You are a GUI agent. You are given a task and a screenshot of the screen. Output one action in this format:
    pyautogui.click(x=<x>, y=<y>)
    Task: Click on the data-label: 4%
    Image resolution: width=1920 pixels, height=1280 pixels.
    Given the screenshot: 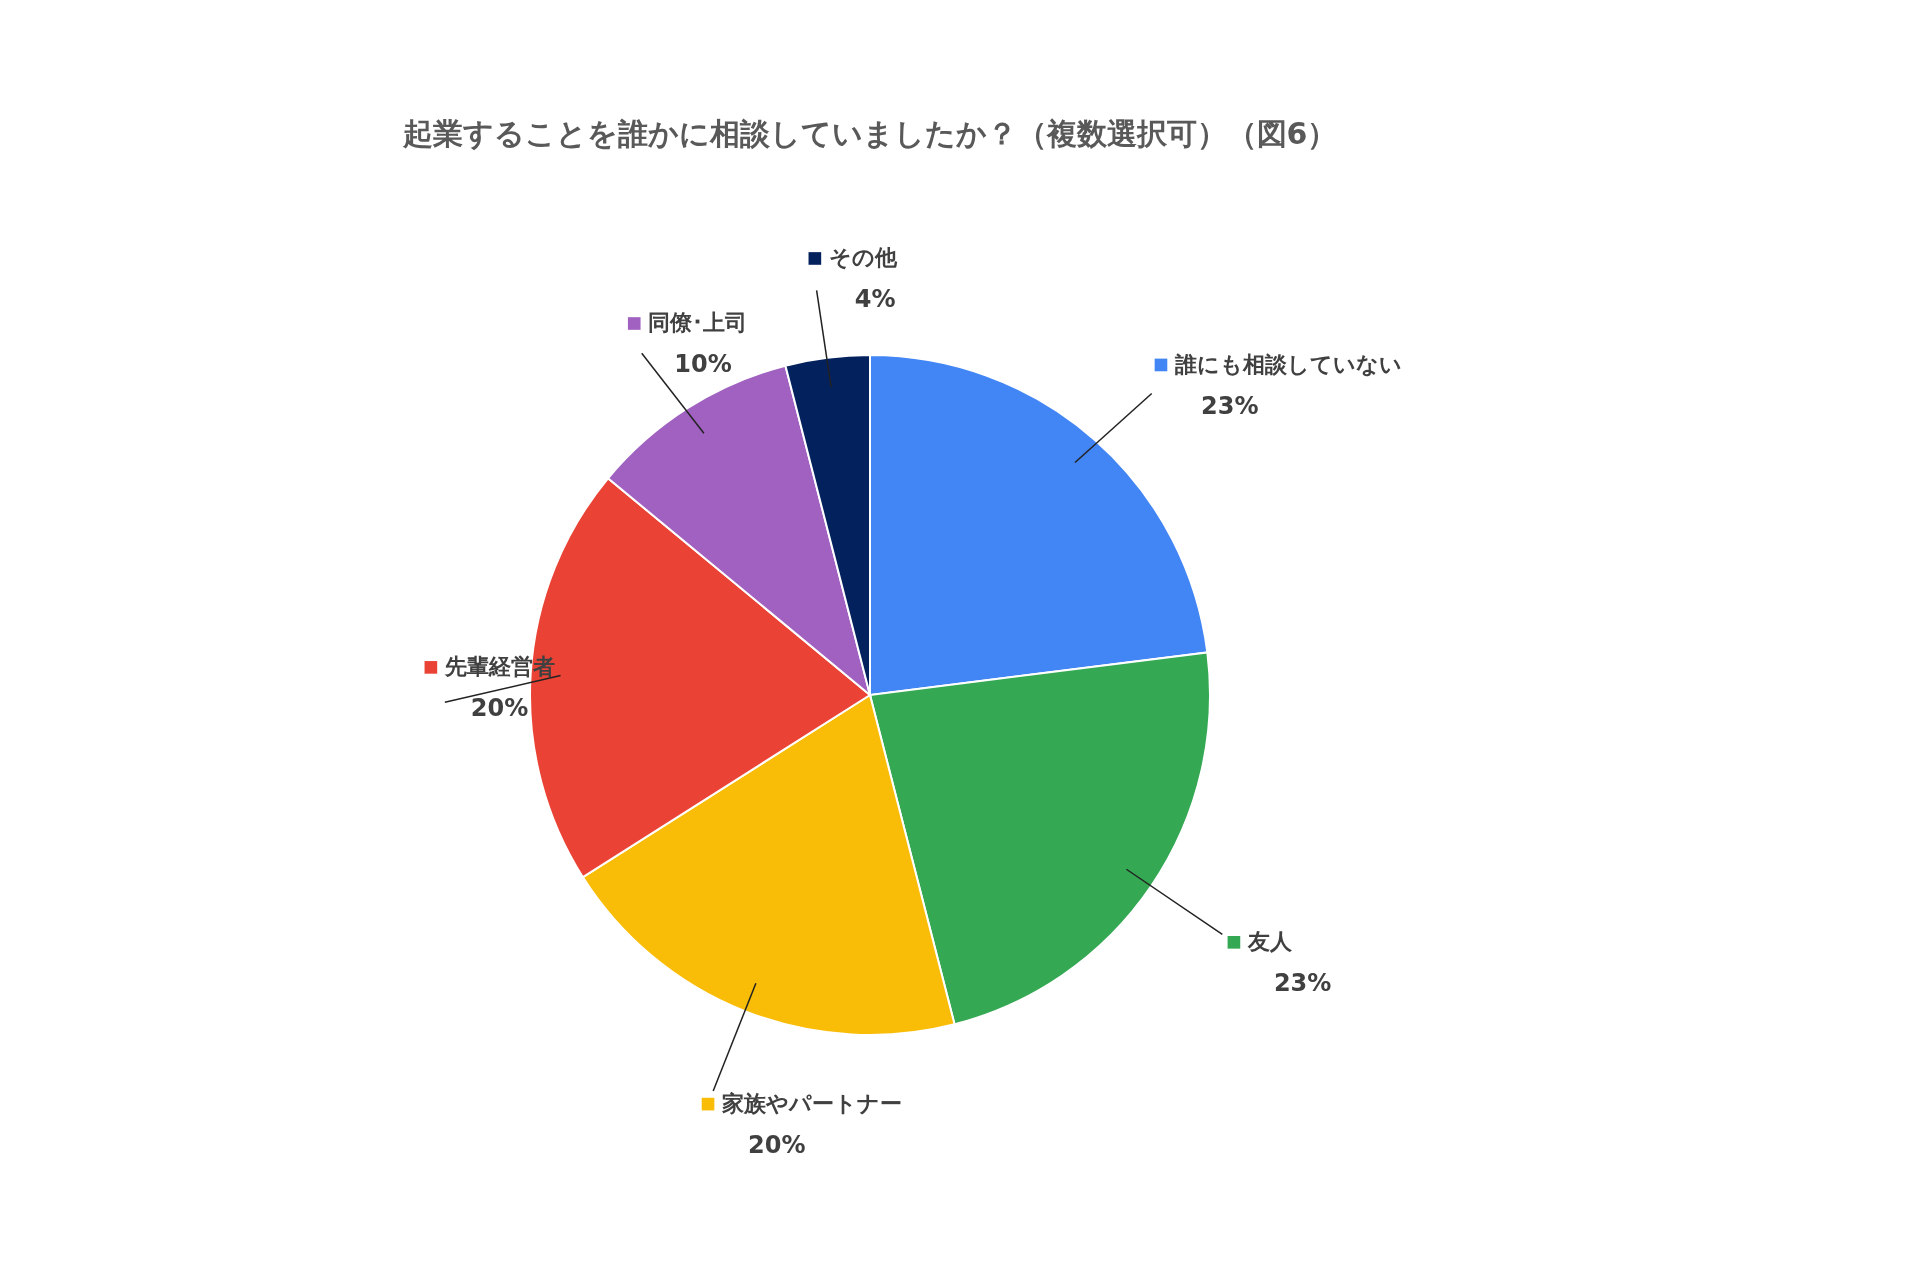 What is the action you would take?
    pyautogui.click(x=875, y=299)
    